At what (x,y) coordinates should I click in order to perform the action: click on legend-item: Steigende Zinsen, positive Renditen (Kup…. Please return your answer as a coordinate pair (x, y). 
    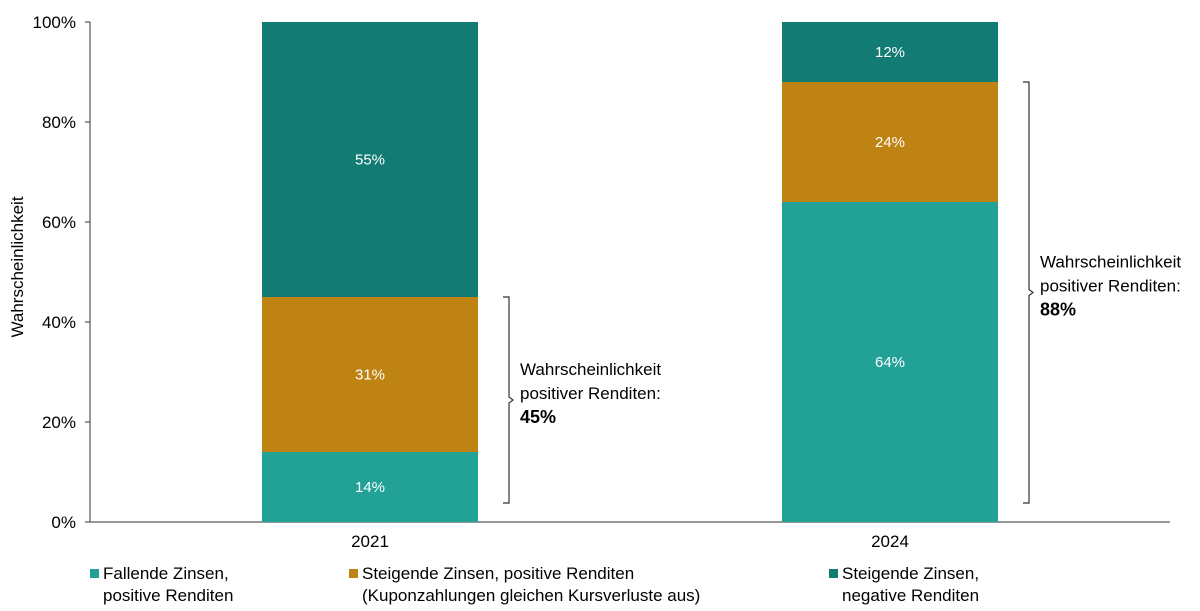
    Looking at the image, I should click on (524, 585).